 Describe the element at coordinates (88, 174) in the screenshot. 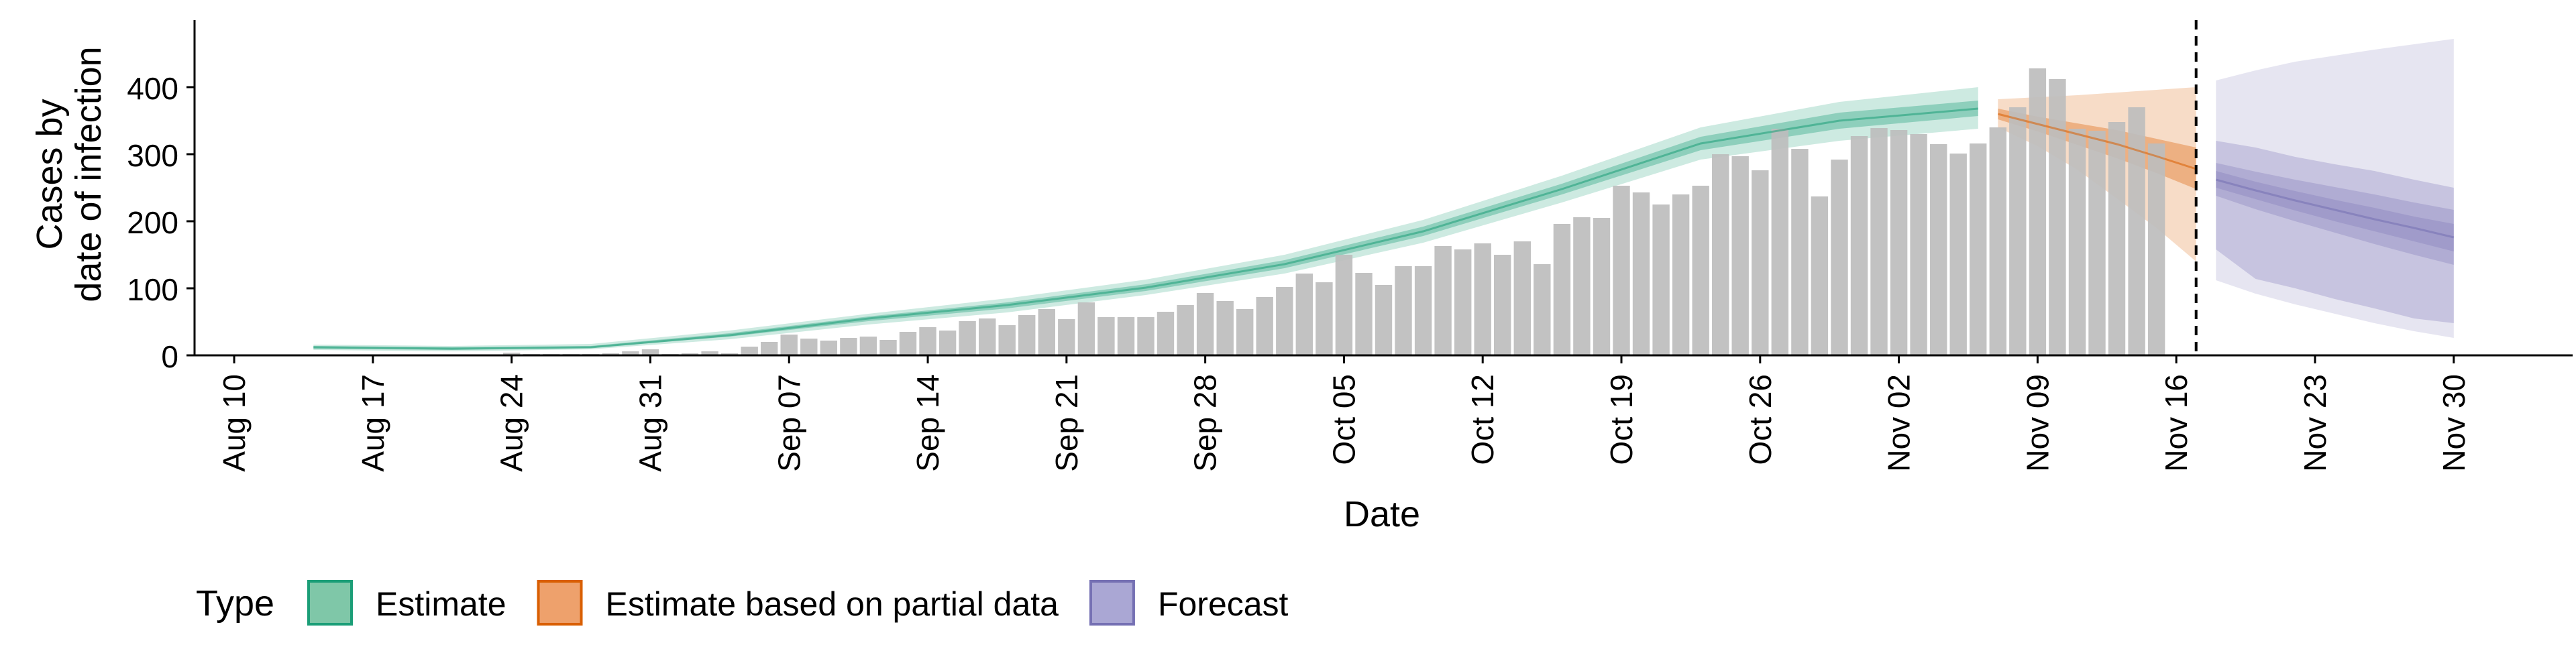

I see `y-axis-label-line-2: date of infection` at that location.